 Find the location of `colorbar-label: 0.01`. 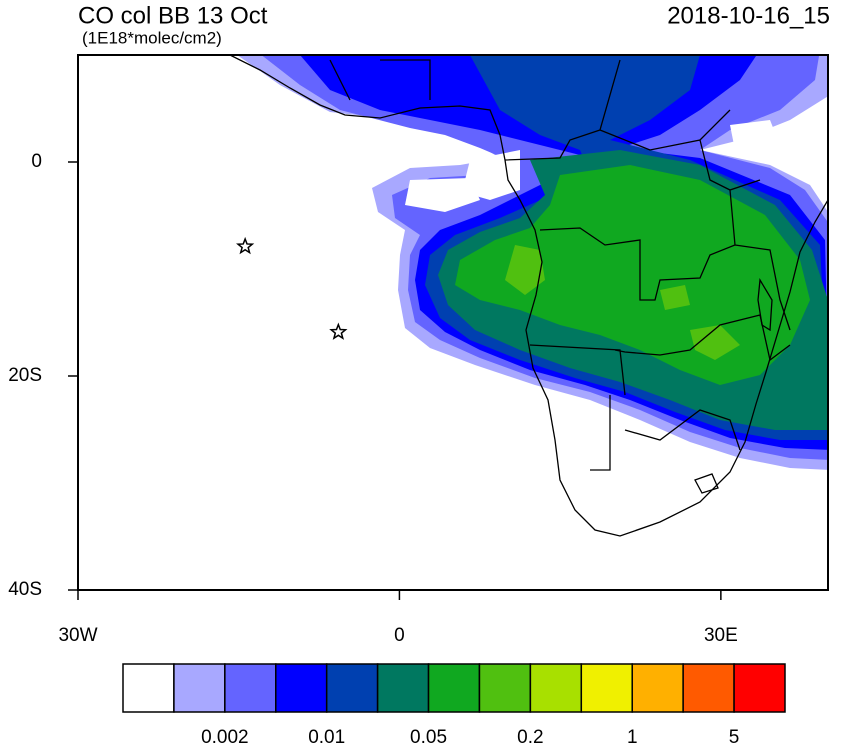

colorbar-label: 0.01 is located at coordinates (326, 737).